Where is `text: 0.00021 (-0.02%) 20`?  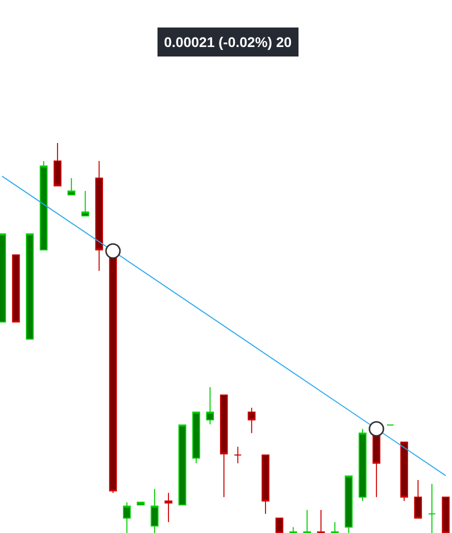 text: 0.00021 (-0.02%) 20 is located at coordinates (228, 42).